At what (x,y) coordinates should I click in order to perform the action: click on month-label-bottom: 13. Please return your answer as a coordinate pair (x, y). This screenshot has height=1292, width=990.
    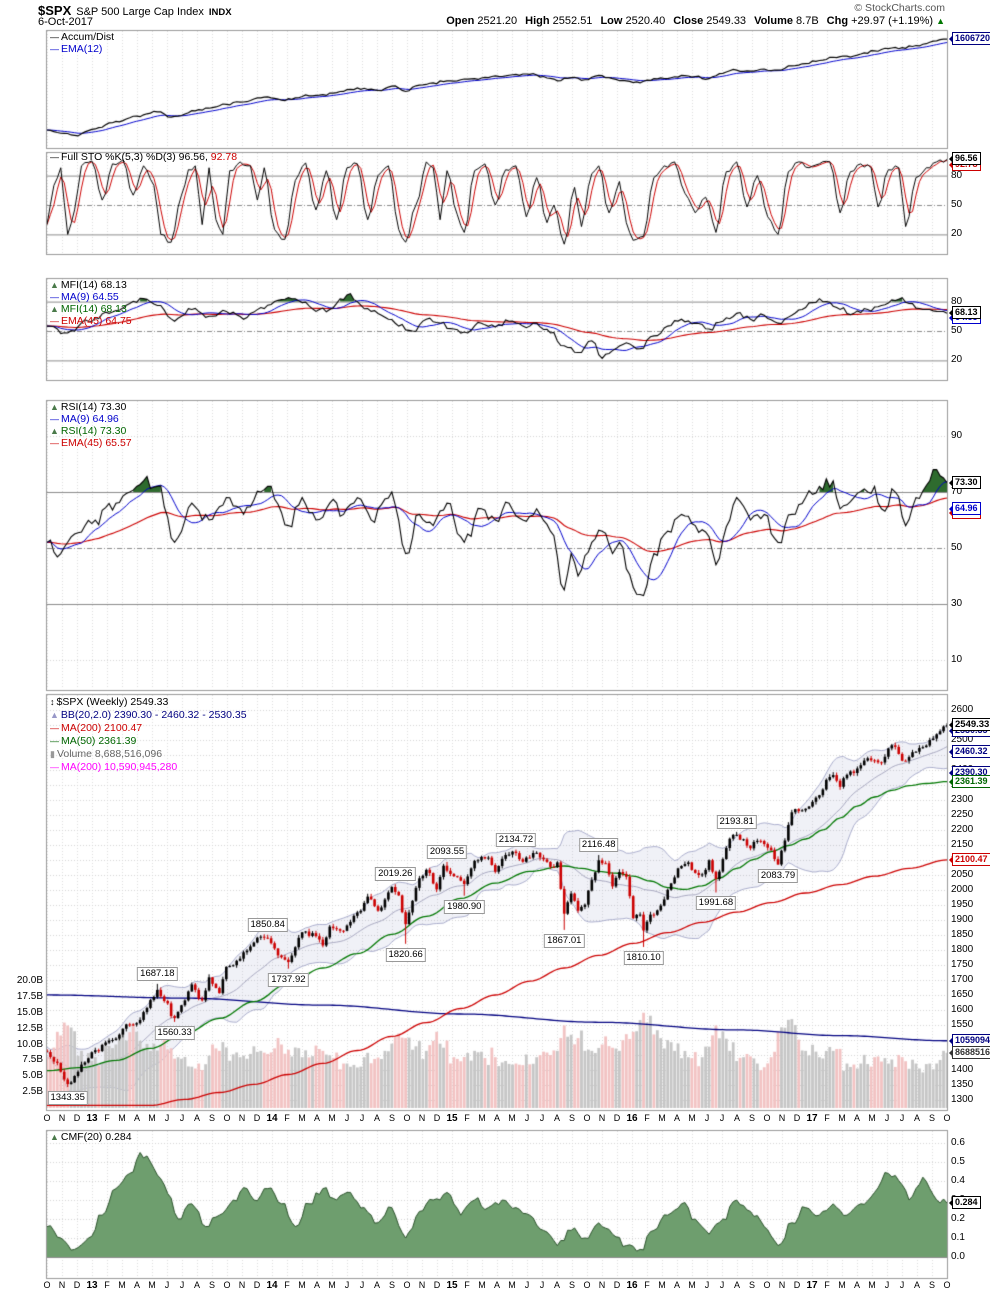
    Looking at the image, I should click on (92, 1285).